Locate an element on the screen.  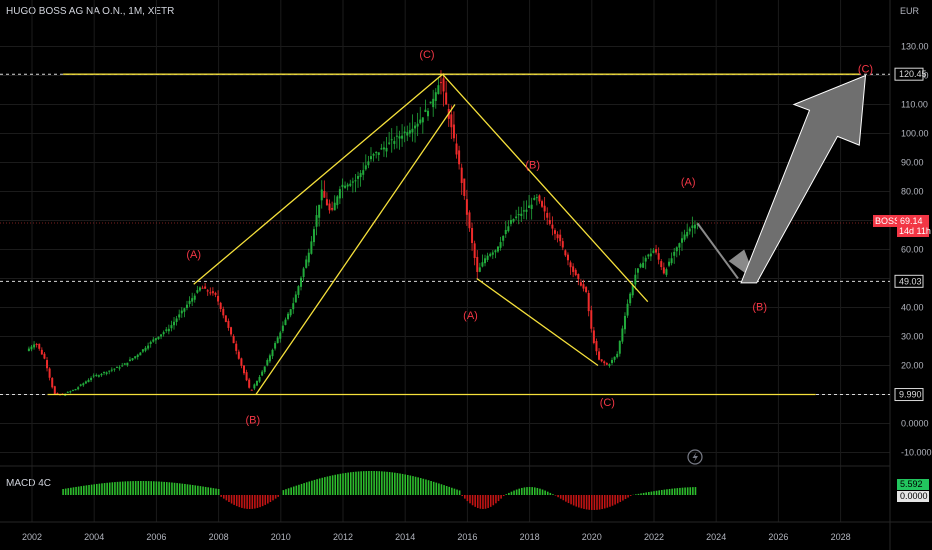
macd-histogram is located at coordinates (379, 490).